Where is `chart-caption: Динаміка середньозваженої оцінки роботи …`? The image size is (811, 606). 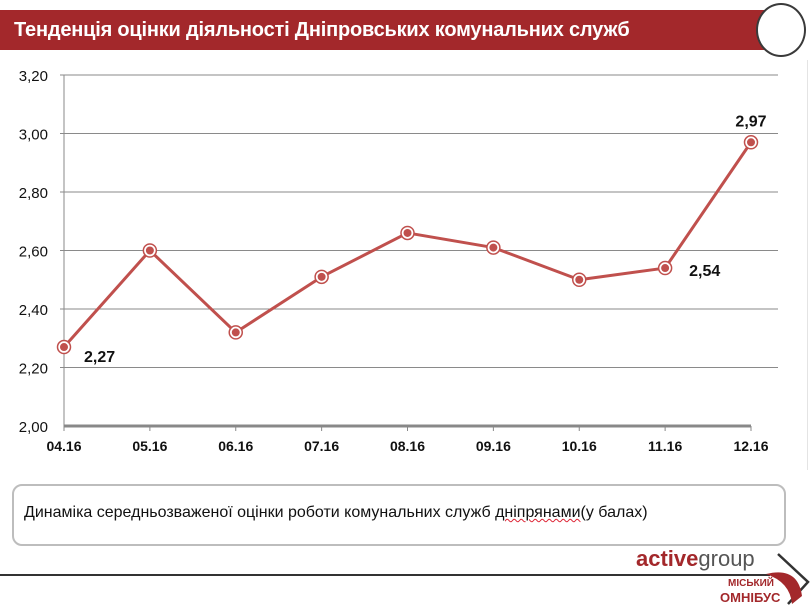 chart-caption: Динаміка середньозваженої оцінки роботи … is located at coordinates (336, 513).